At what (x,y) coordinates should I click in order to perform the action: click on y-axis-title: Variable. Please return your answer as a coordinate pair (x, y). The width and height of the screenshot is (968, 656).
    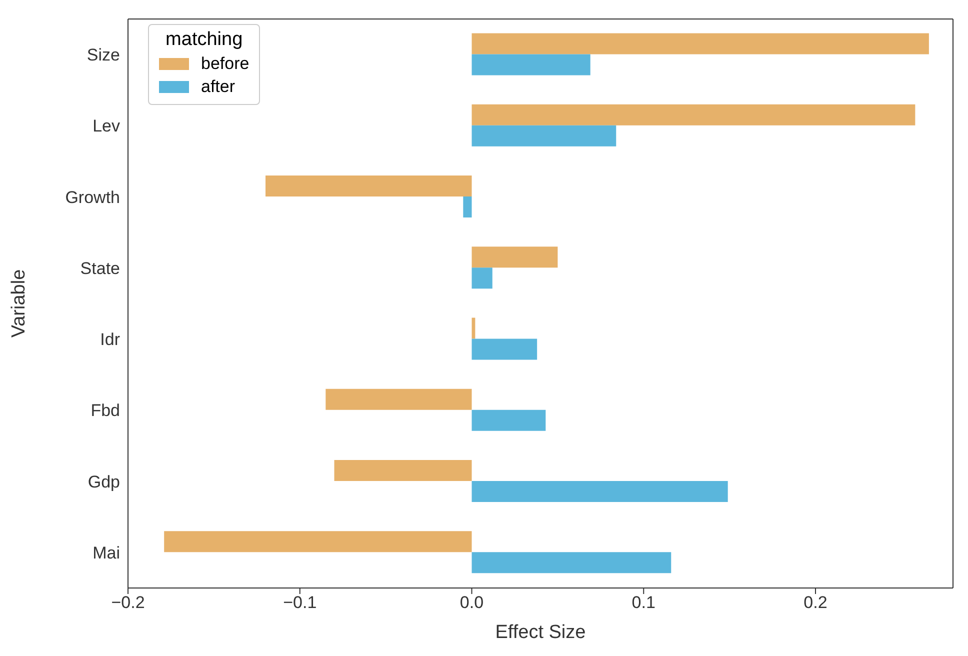
    Looking at the image, I should click on (19, 303).